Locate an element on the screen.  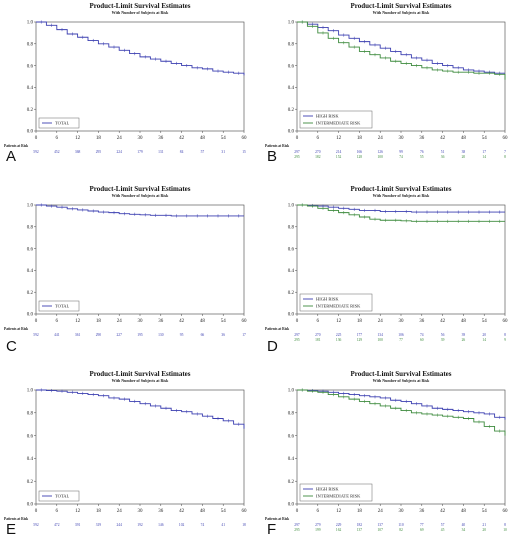
risk-count: 107 is located at coordinates (381, 530).